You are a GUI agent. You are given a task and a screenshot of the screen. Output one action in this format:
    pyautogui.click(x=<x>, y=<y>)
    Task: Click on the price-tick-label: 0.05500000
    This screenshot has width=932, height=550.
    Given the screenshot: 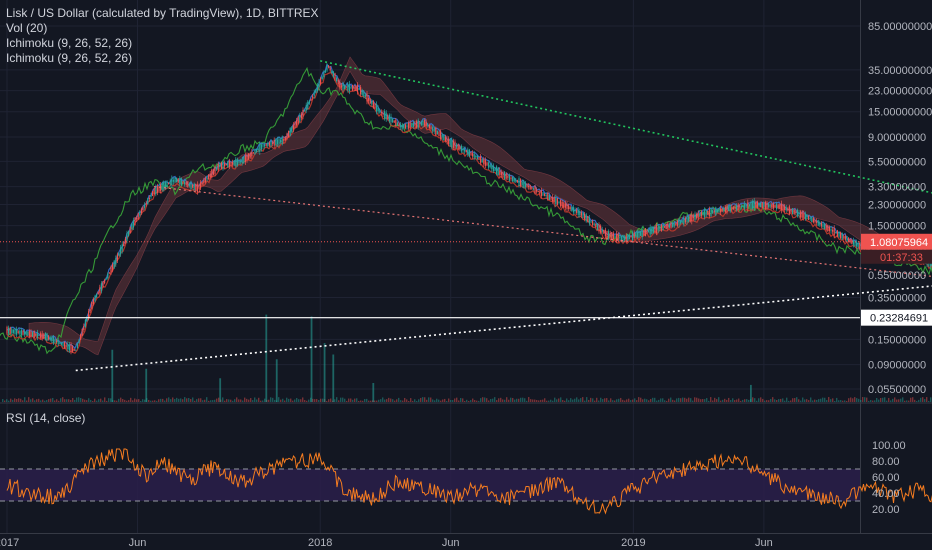 What is the action you would take?
    pyautogui.click(x=897, y=390)
    